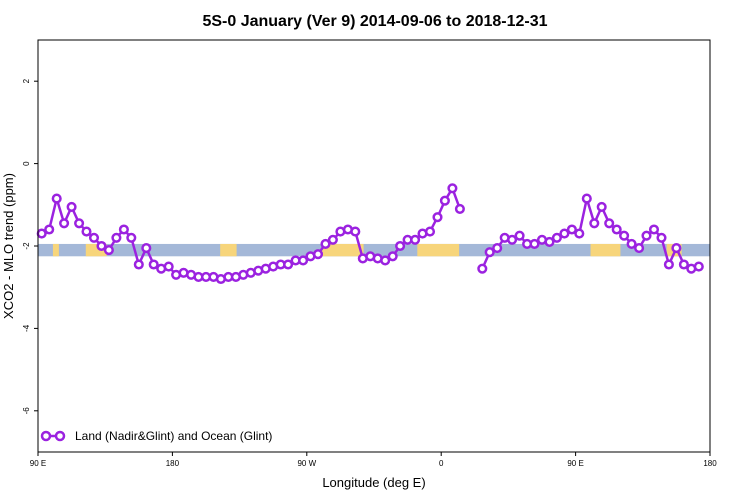 This screenshot has width=750, height=500. What do you see at coordinates (373, 482) in the screenshot?
I see `x-axis-label: Longitude (deg E)` at bounding box center [373, 482].